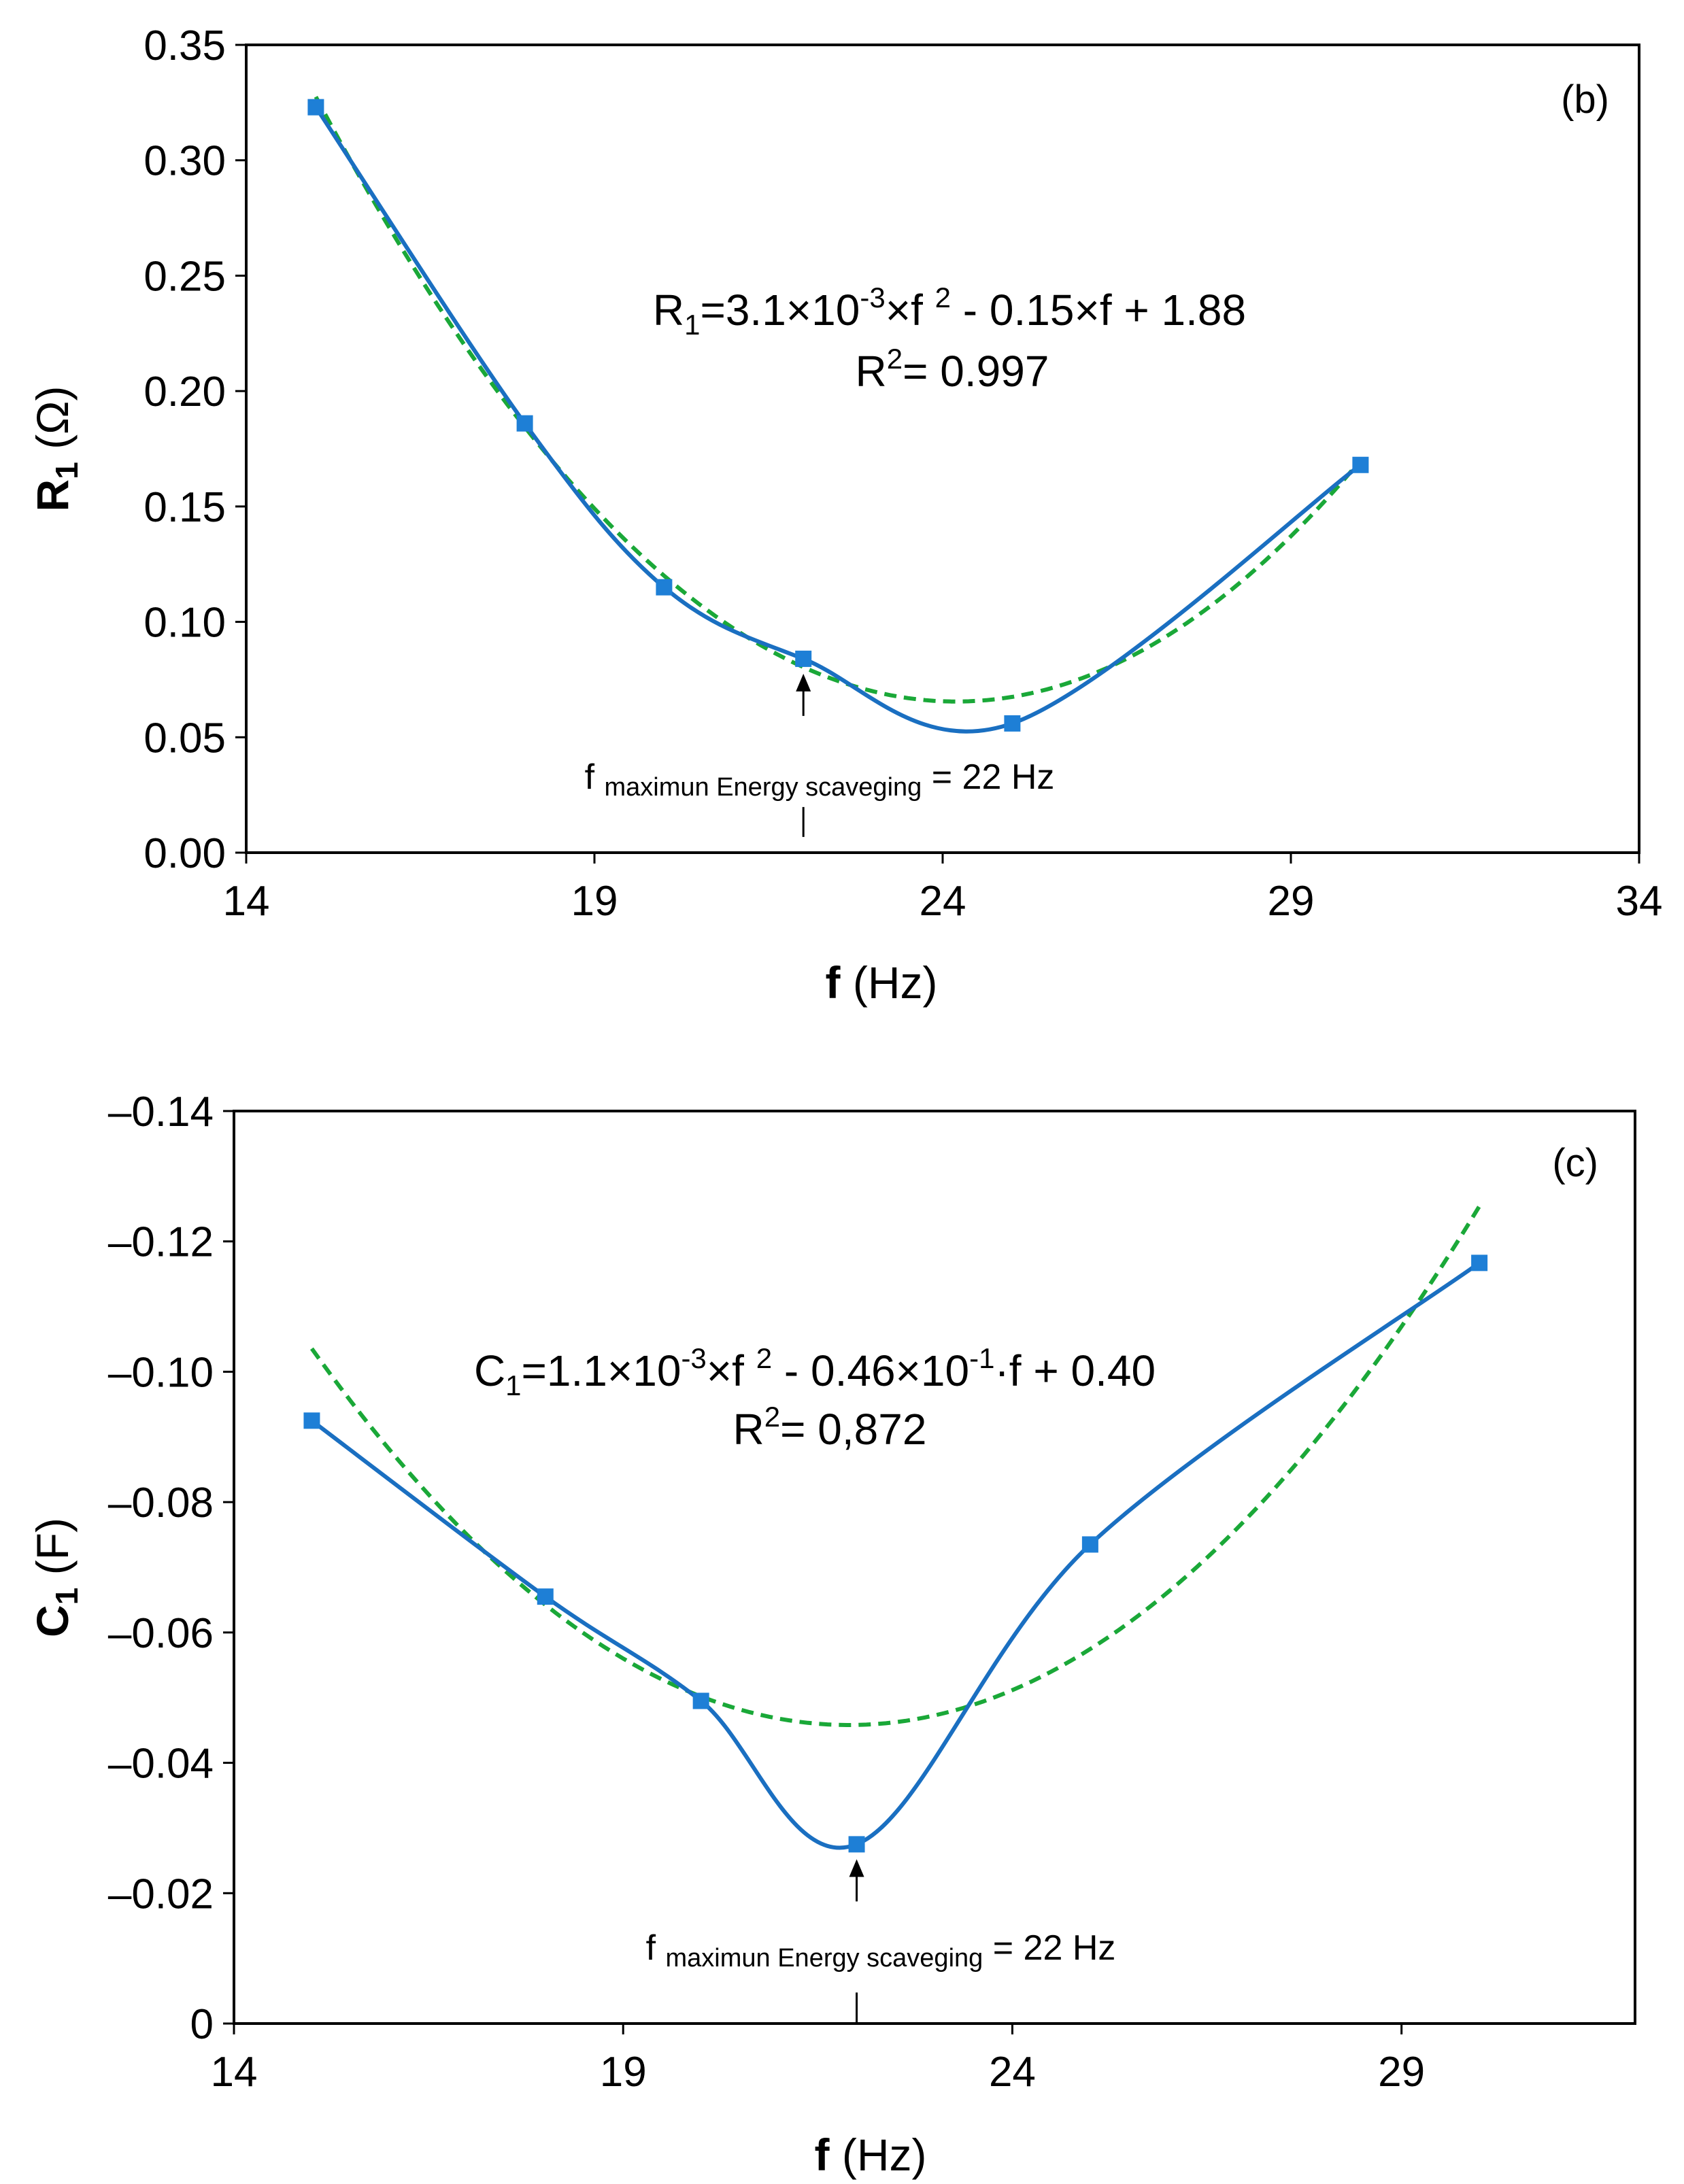 This screenshot has height=2184, width=1684. Describe the element at coordinates (195, 450) in the screenshot. I see `panel-b-y-ticks: 0.00 0.05 0.10 0.15 0.20 0.25 0.30 0.35` at that location.